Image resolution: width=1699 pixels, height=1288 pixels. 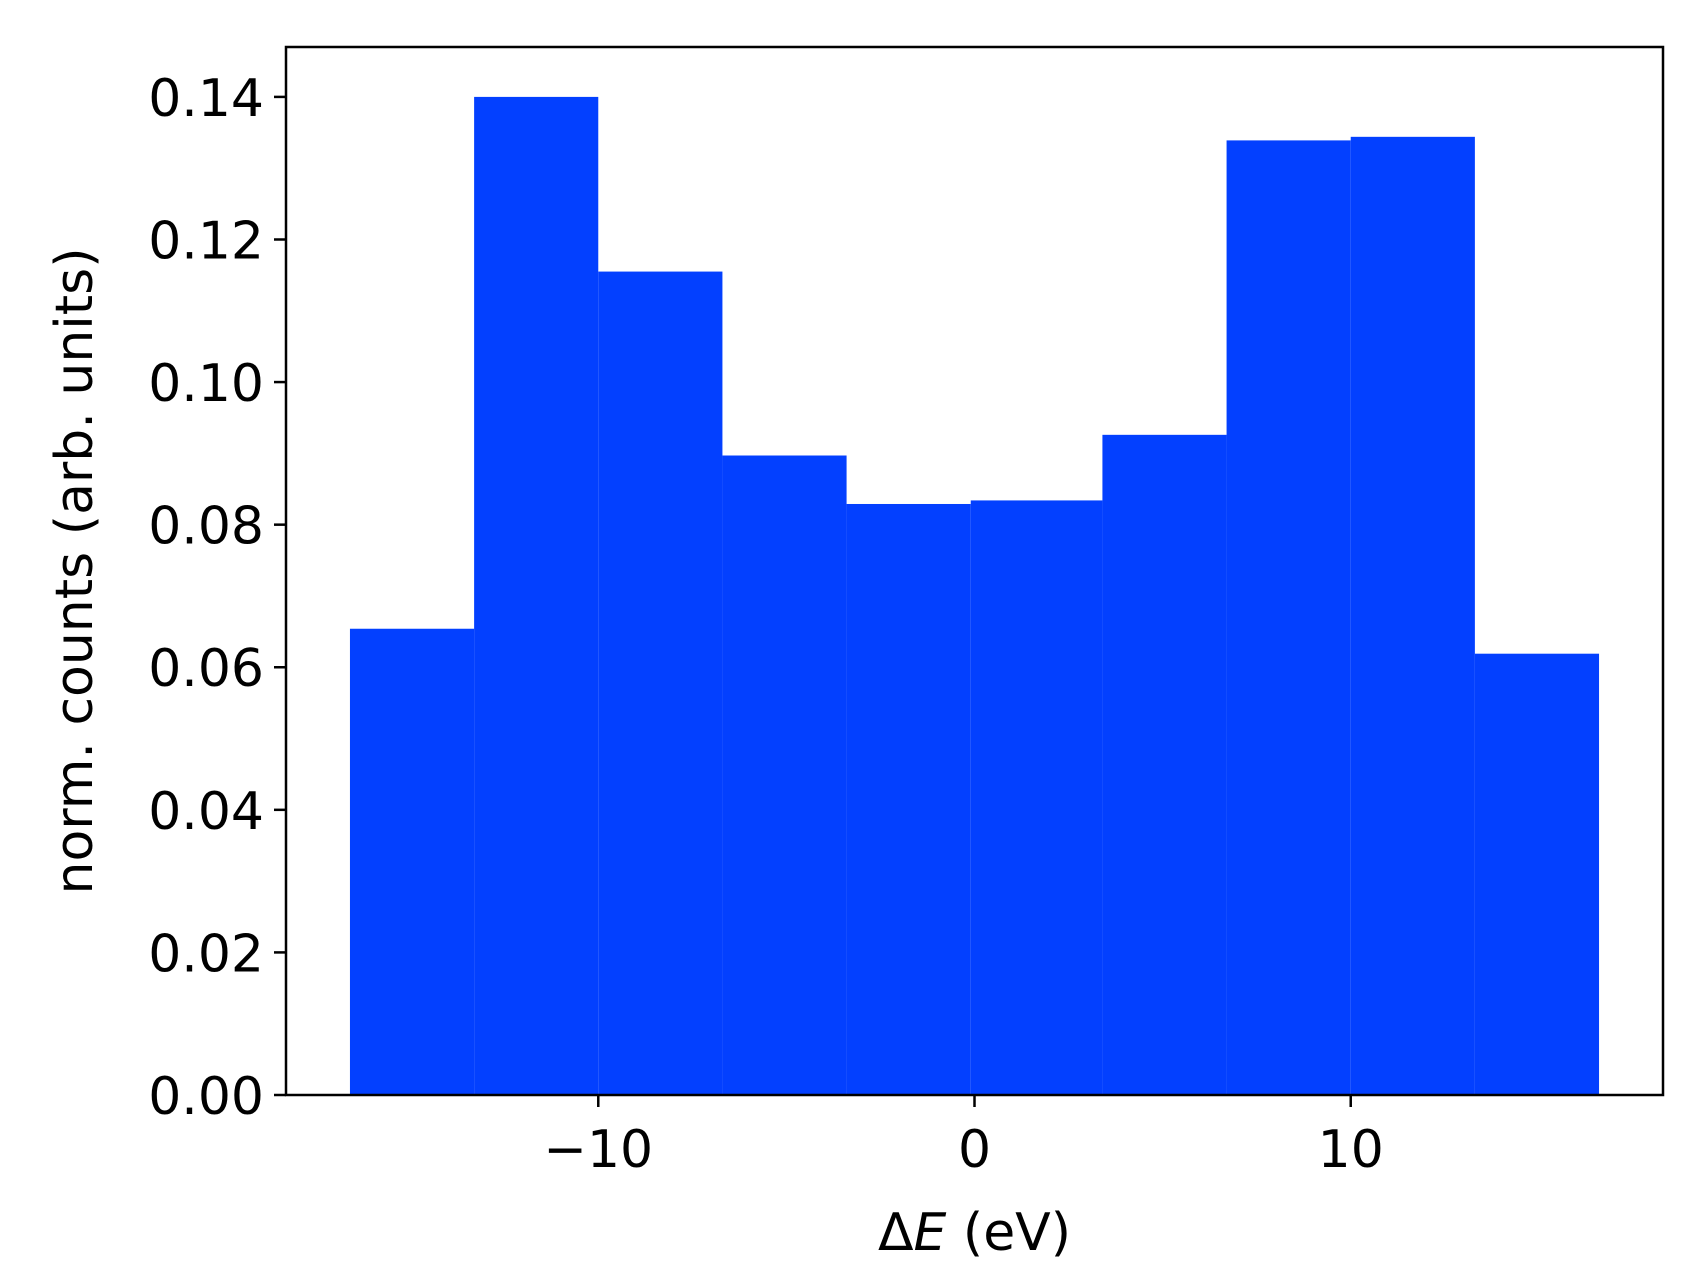 What do you see at coordinates (206, 812) in the screenshot?
I see `y-tick-label-2: 0.04` at bounding box center [206, 812].